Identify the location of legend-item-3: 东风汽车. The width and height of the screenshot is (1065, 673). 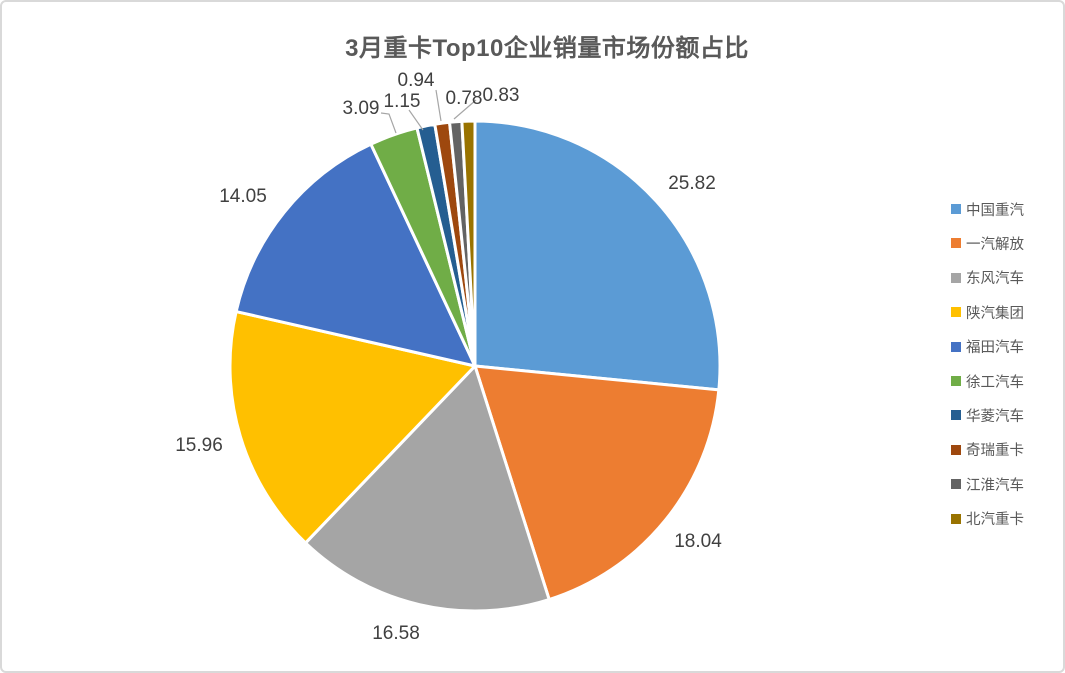
(987, 278).